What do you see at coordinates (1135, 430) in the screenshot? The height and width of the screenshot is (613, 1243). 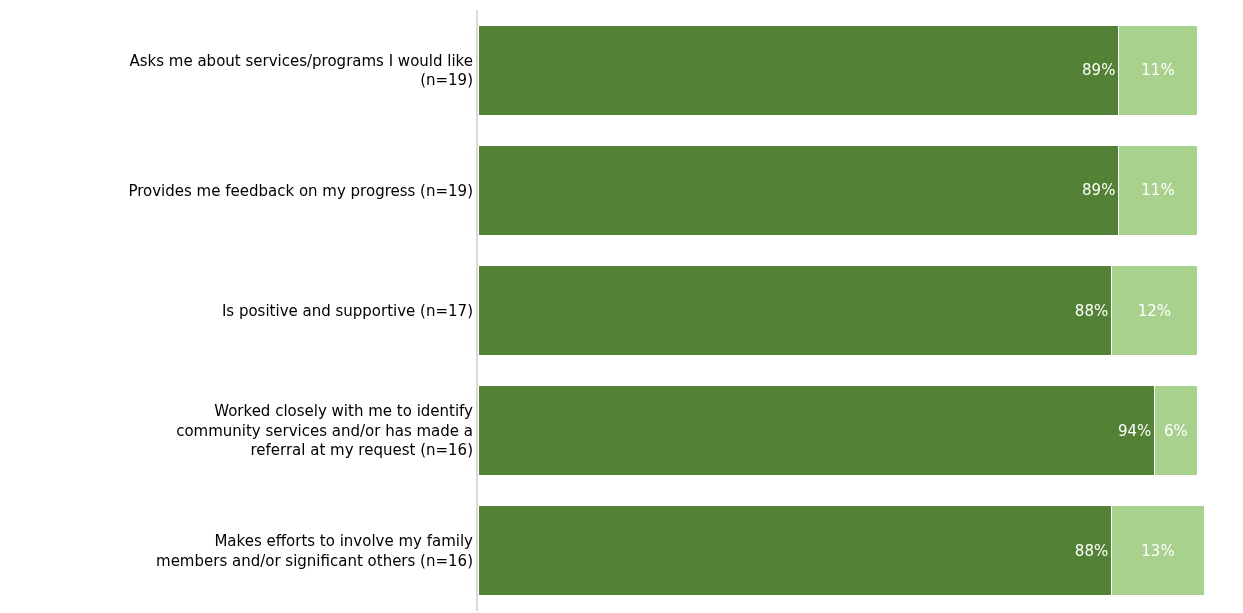 I see `data-label: 94%` at bounding box center [1135, 430].